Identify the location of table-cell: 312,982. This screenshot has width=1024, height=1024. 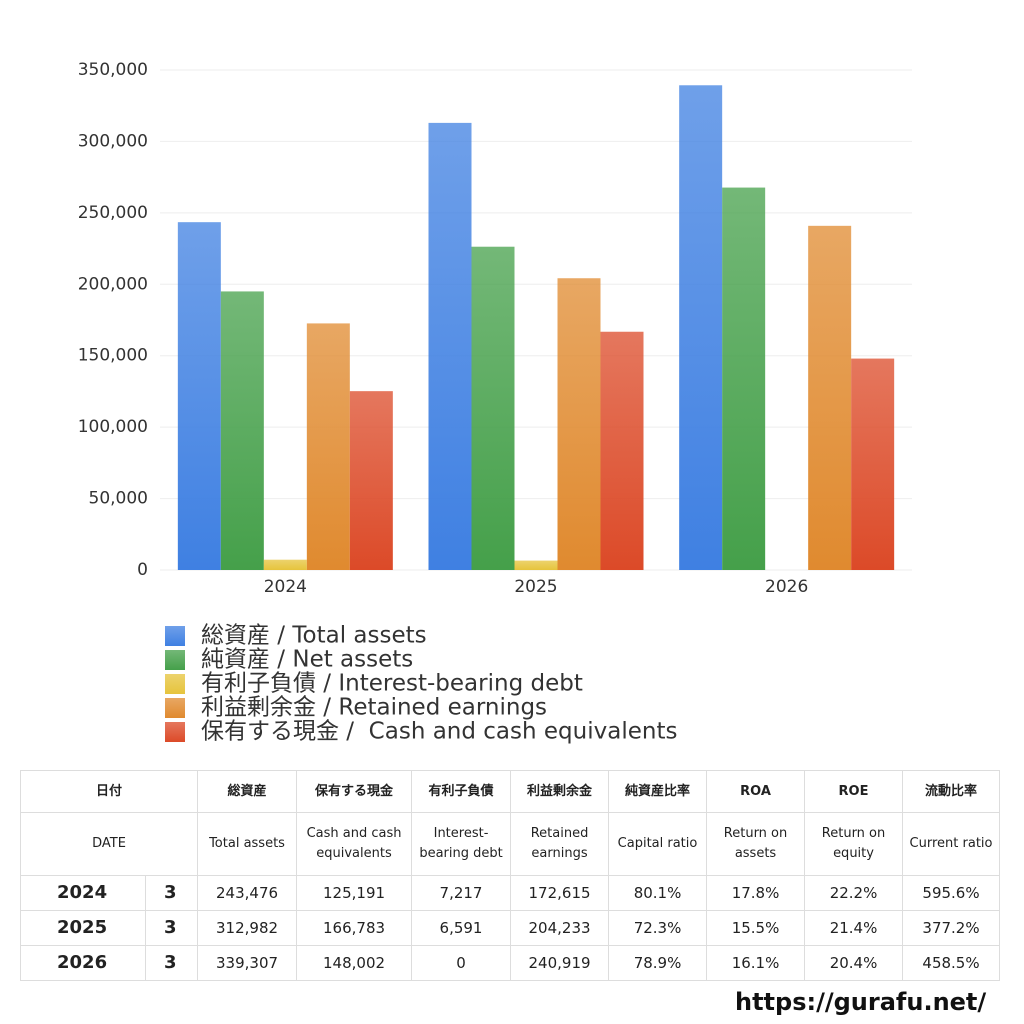
(247, 928).